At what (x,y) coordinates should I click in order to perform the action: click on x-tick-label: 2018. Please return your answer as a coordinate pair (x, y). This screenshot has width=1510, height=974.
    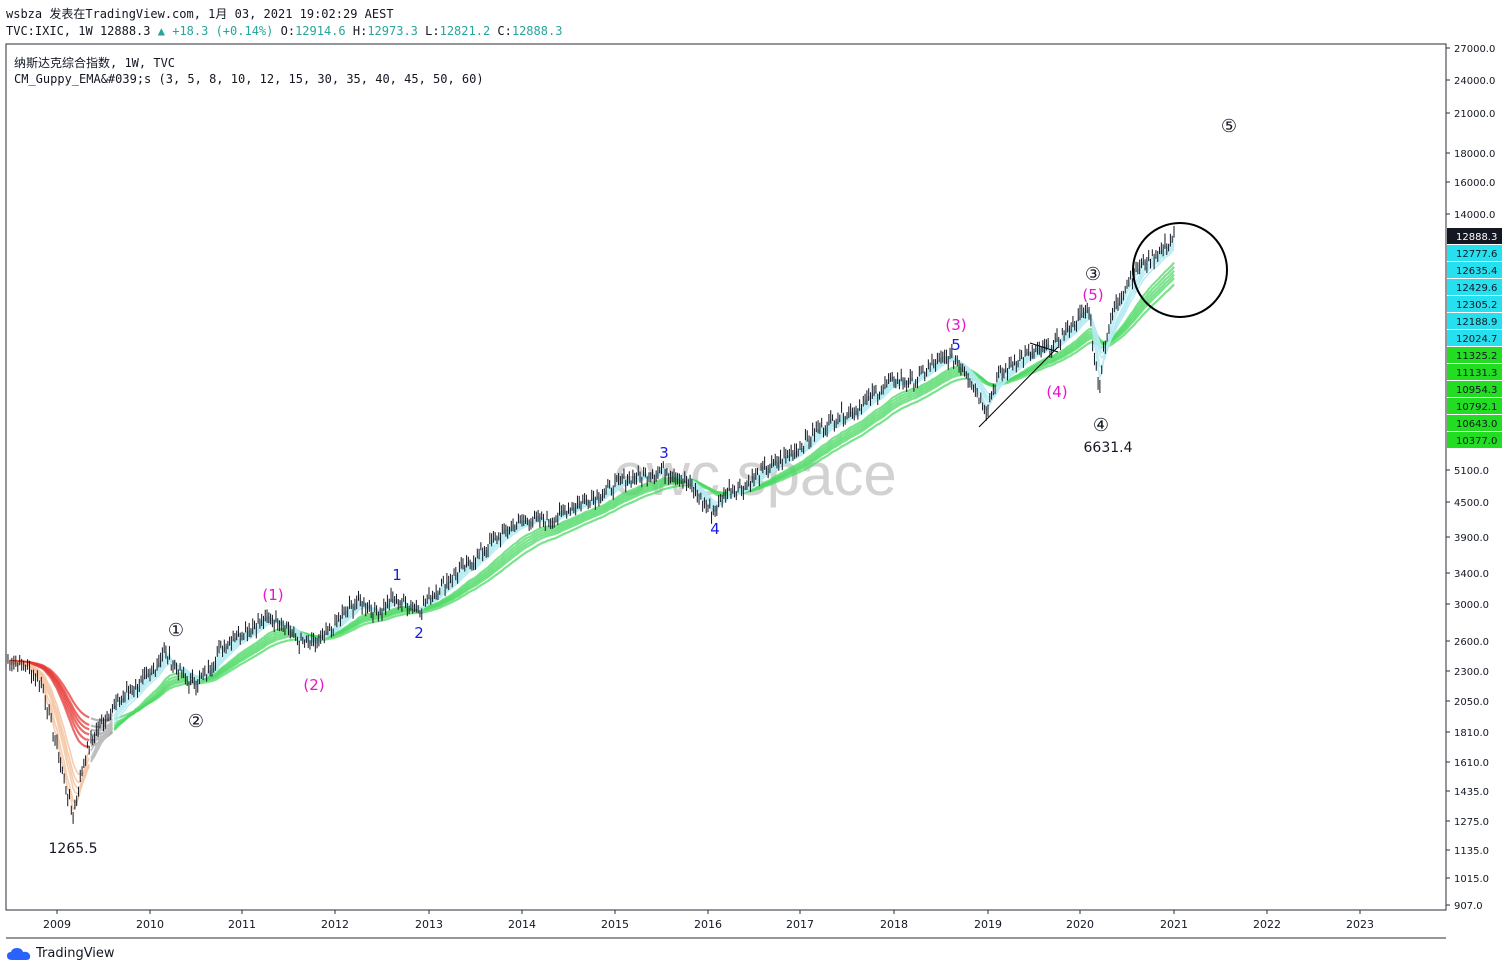
    Looking at the image, I should click on (894, 924).